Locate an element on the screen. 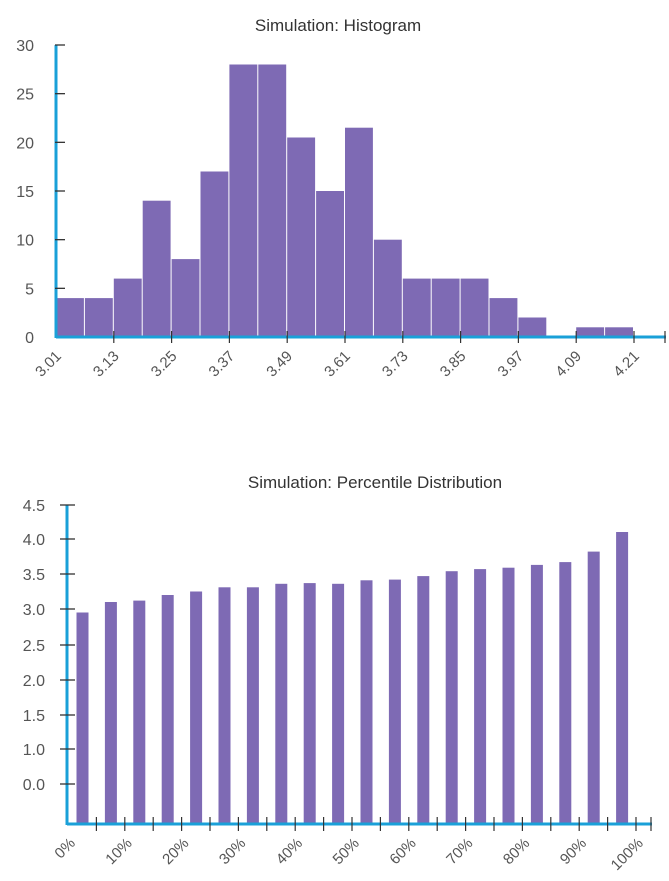  histogram-y-tick-label: 15 is located at coordinates (25, 192).